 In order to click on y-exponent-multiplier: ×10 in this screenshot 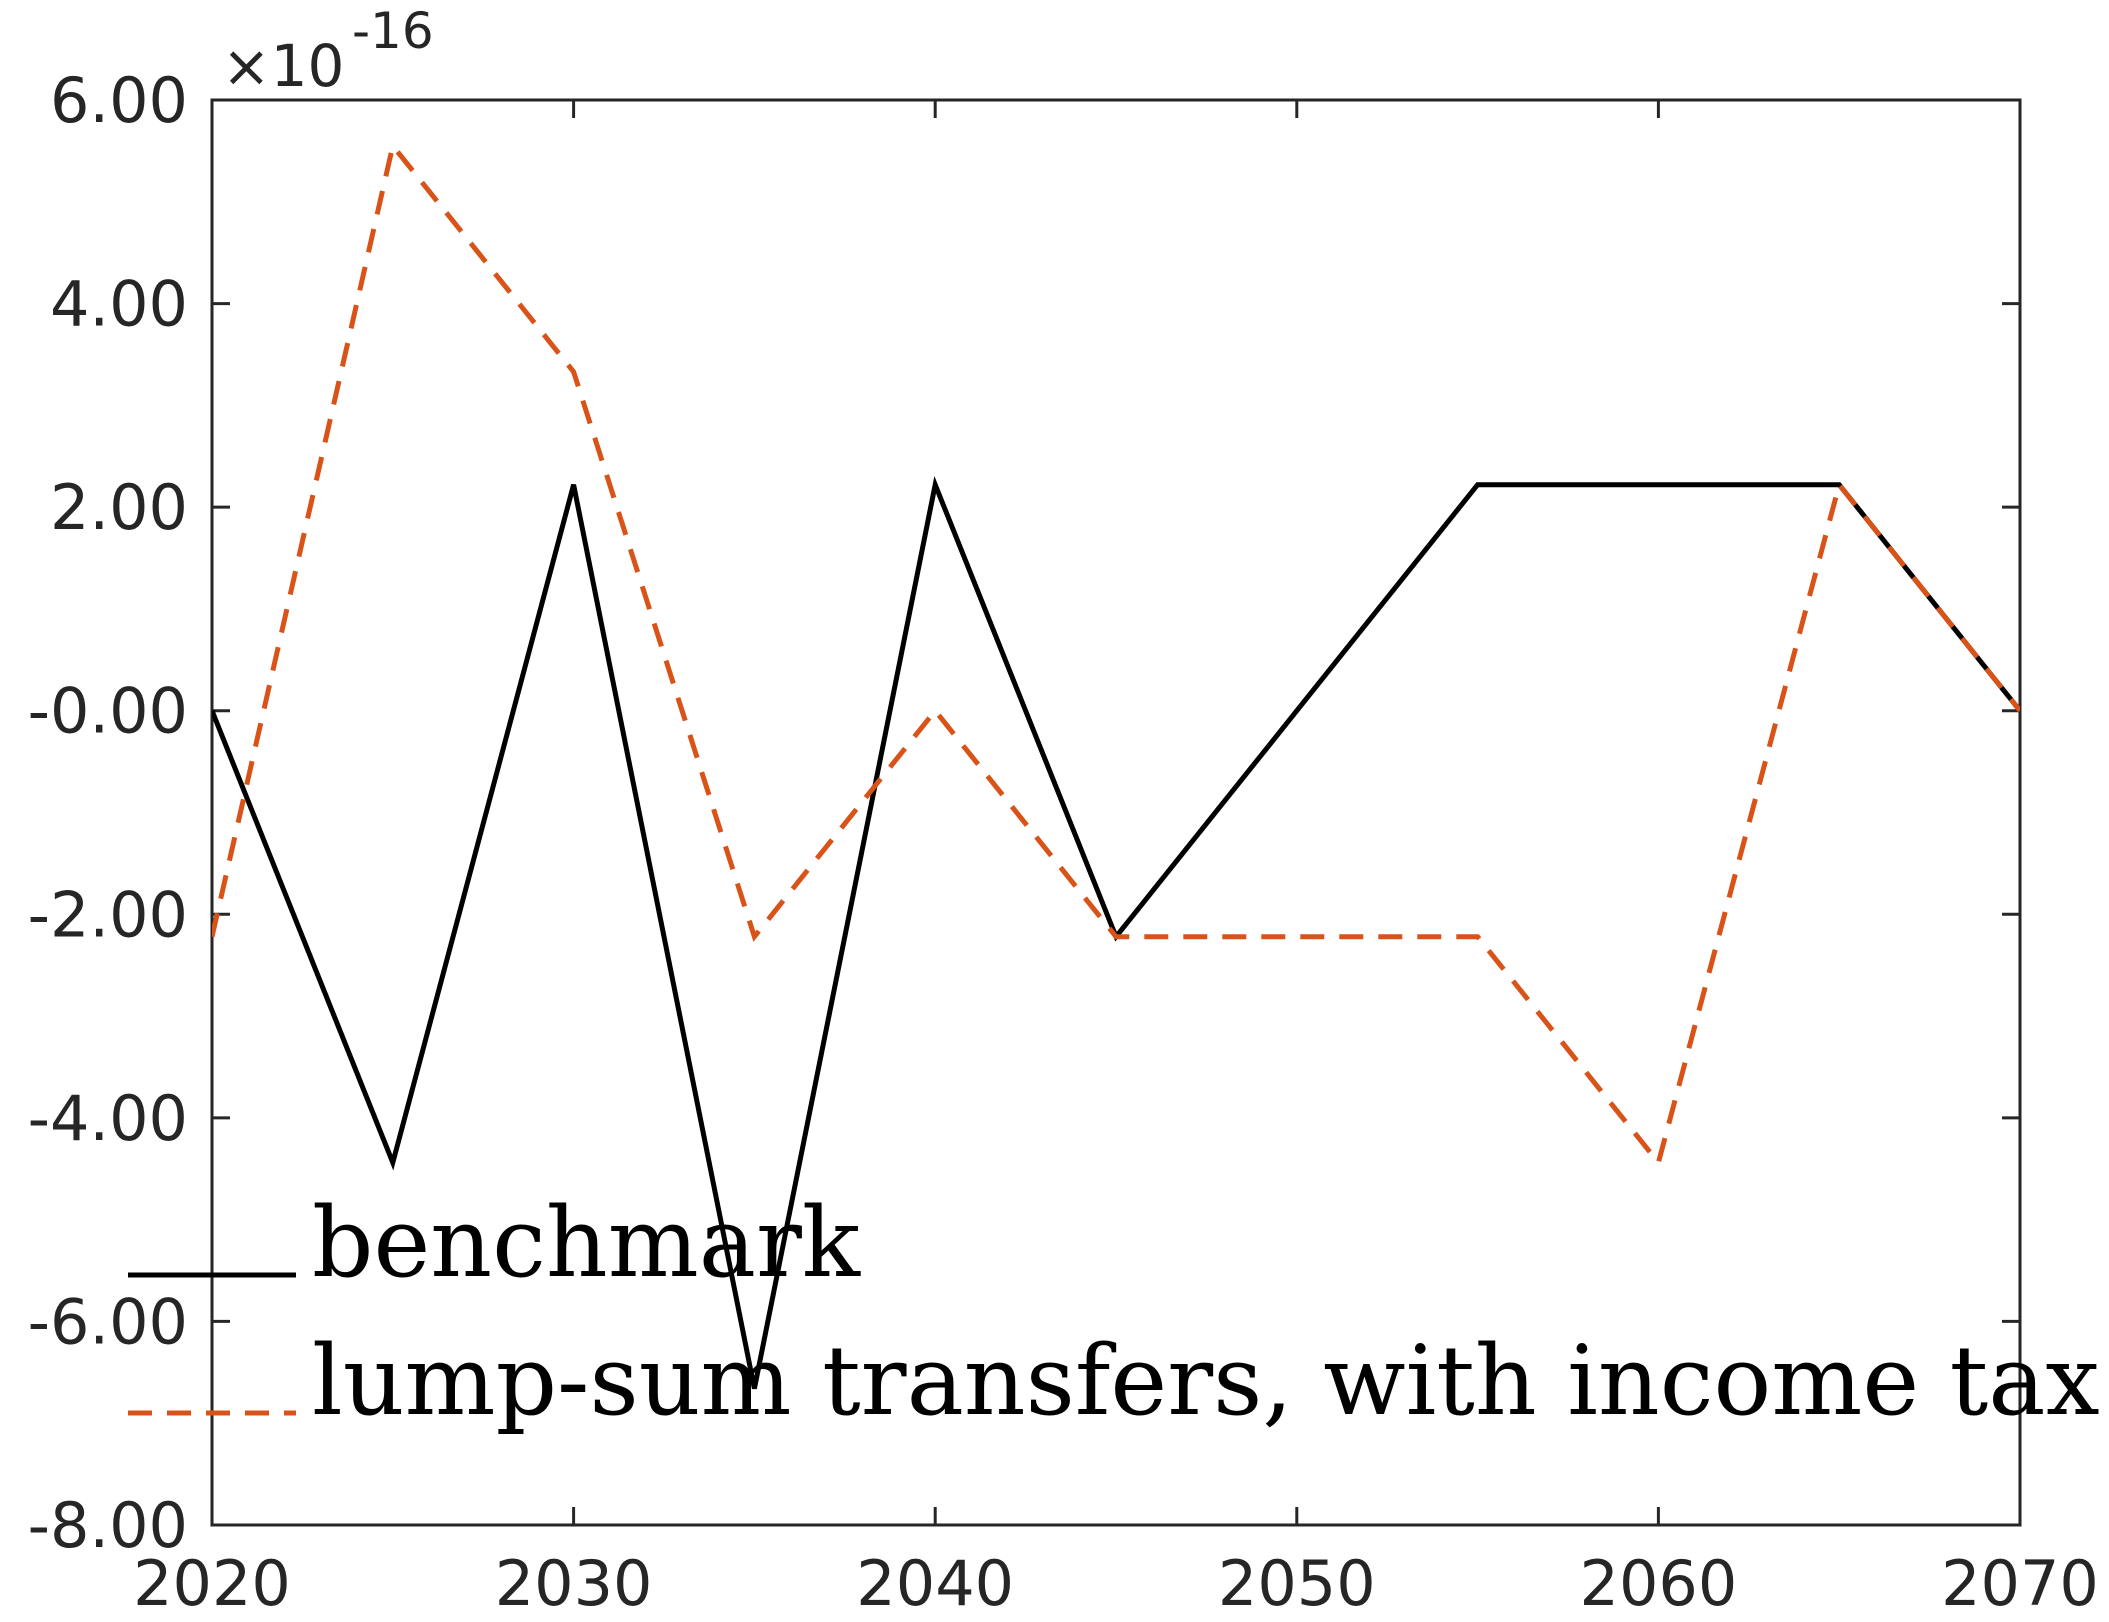, I will do `click(283, 66)`.